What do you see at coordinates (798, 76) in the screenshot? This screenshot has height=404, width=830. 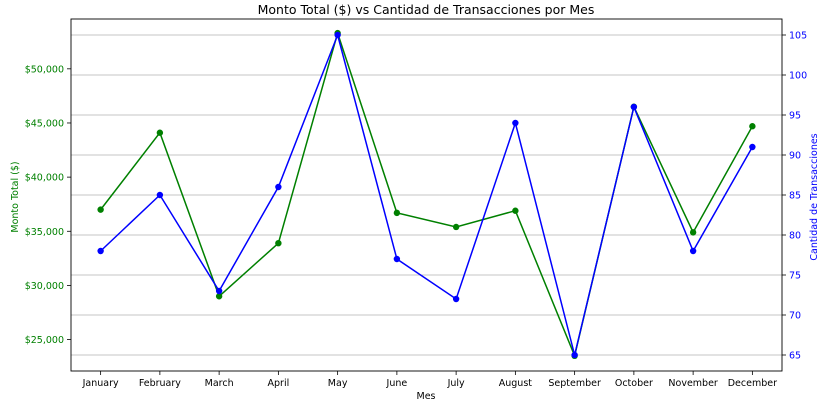 I see `right-y-tick-label: 100` at bounding box center [798, 76].